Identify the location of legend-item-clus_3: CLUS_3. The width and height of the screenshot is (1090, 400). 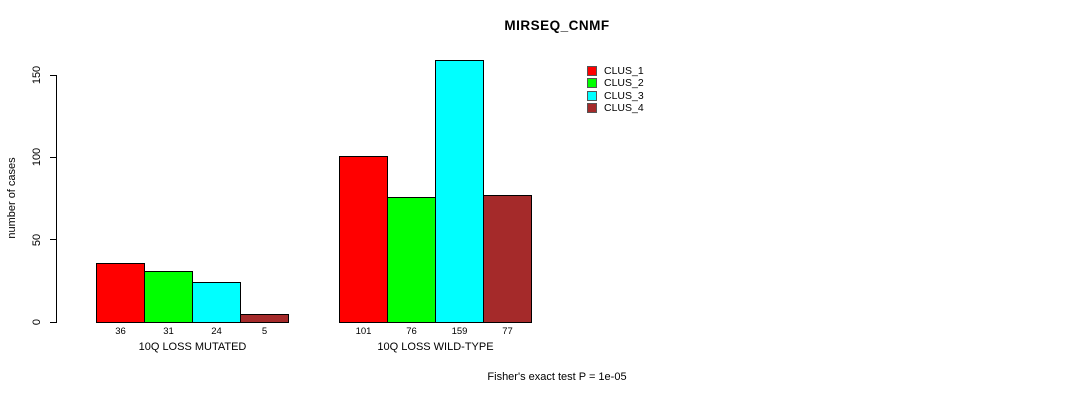
(621, 96).